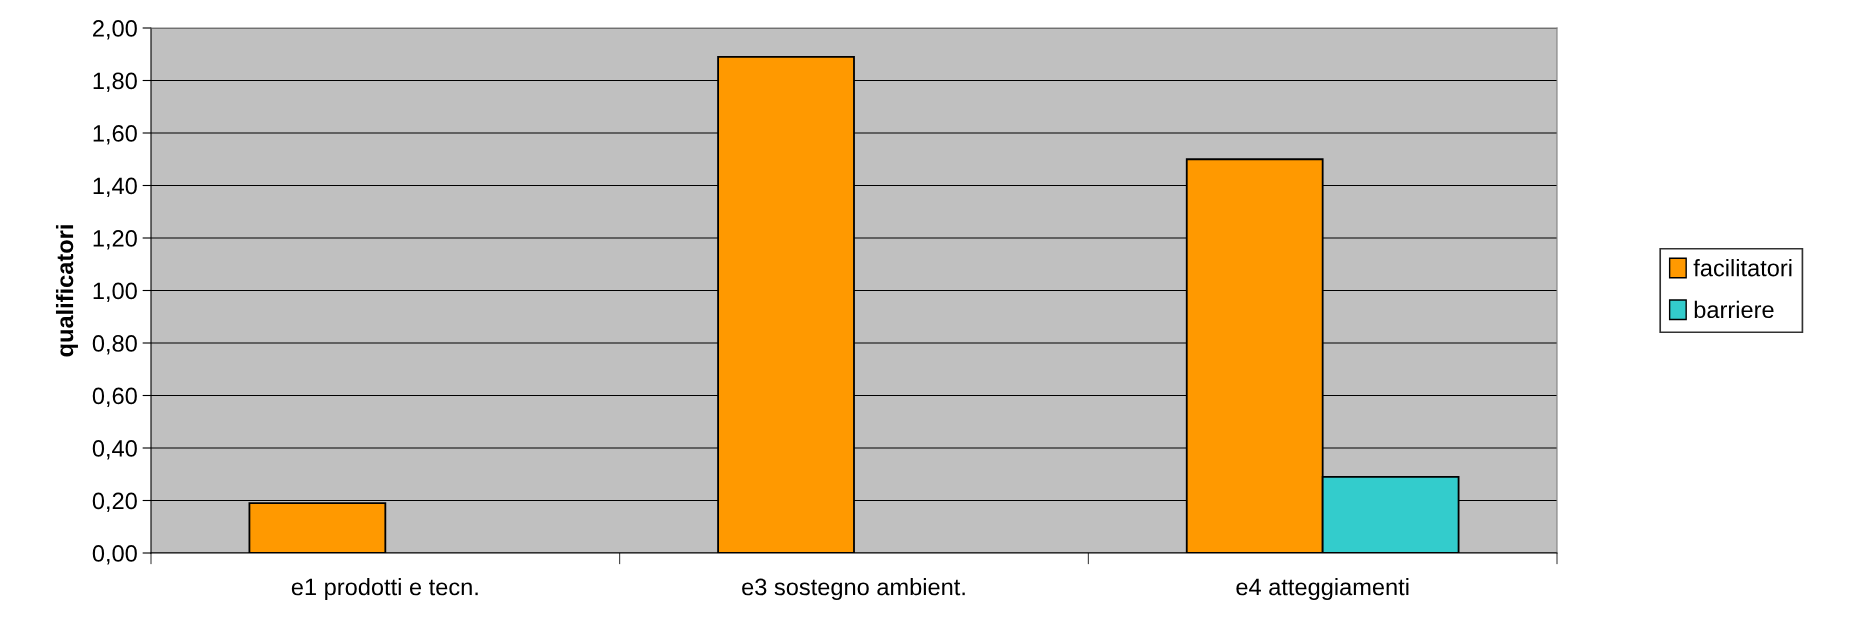 This screenshot has width=1860, height=632. I want to click on legend-label: facilitatori, so click(1742, 268).